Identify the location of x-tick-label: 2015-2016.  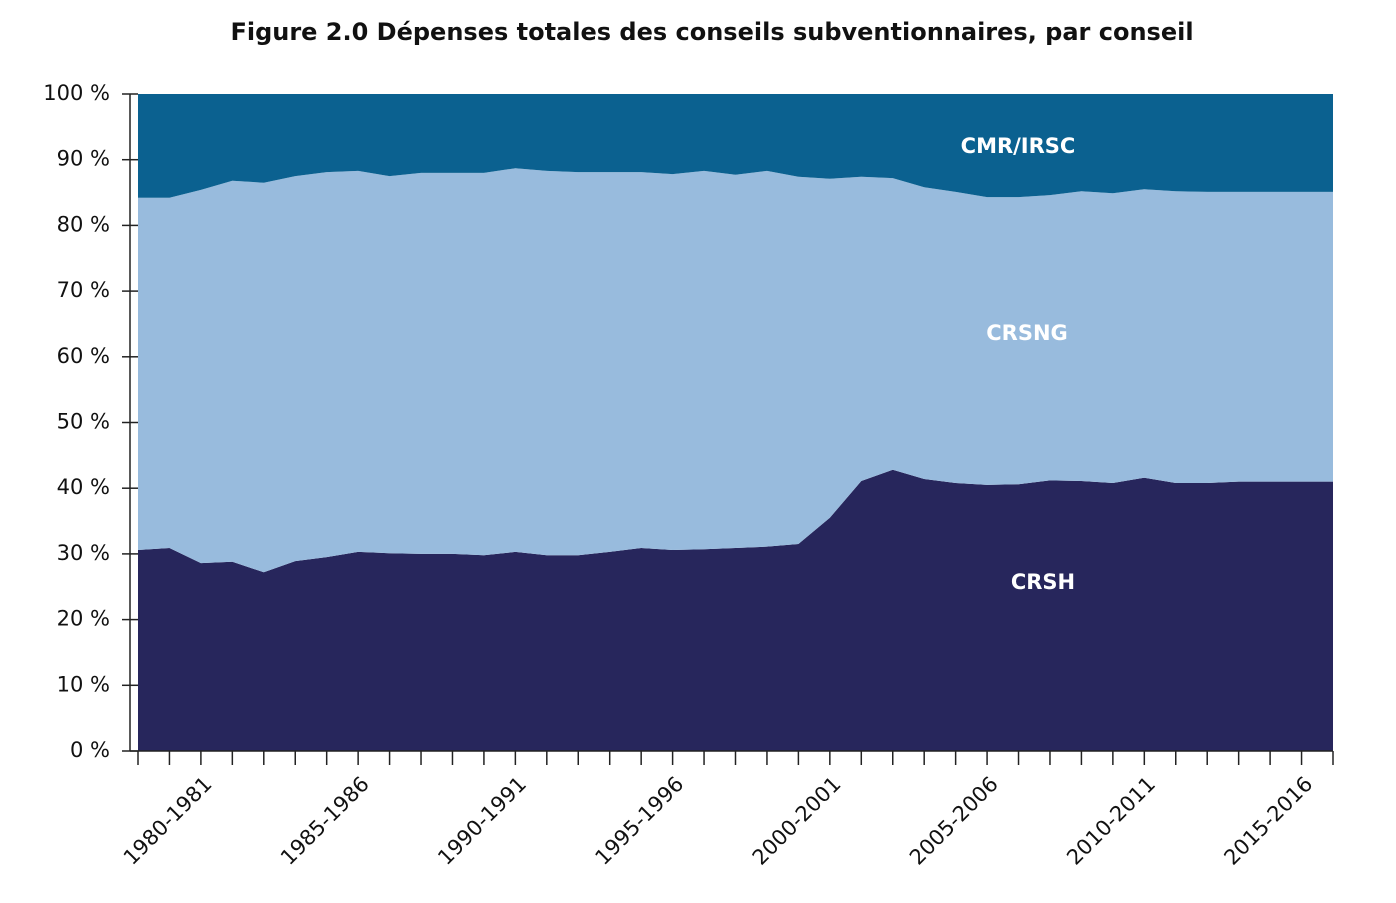
(1268, 821).